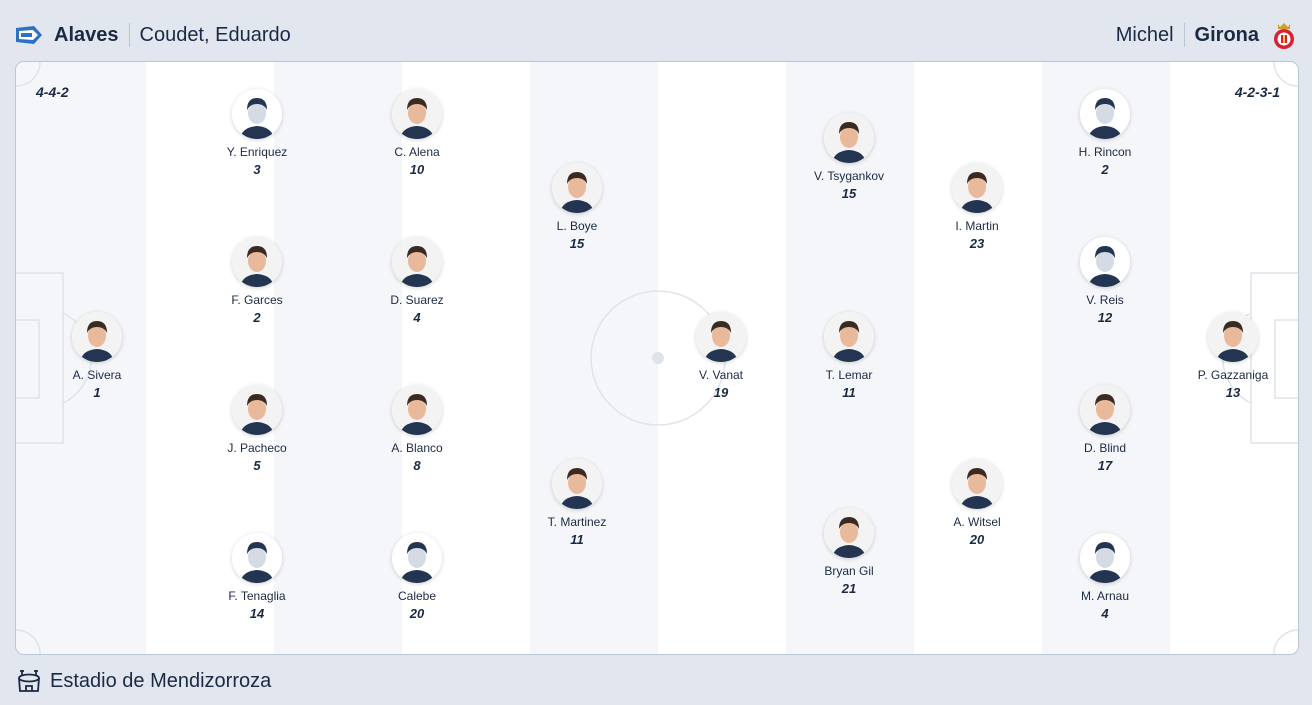 The width and height of the screenshot is (1312, 705). What do you see at coordinates (86, 34) in the screenshot?
I see `home-team-name: Alaves` at bounding box center [86, 34].